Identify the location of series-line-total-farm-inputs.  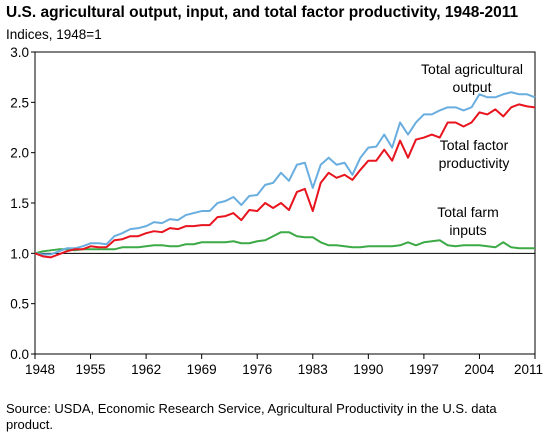
(284, 243).